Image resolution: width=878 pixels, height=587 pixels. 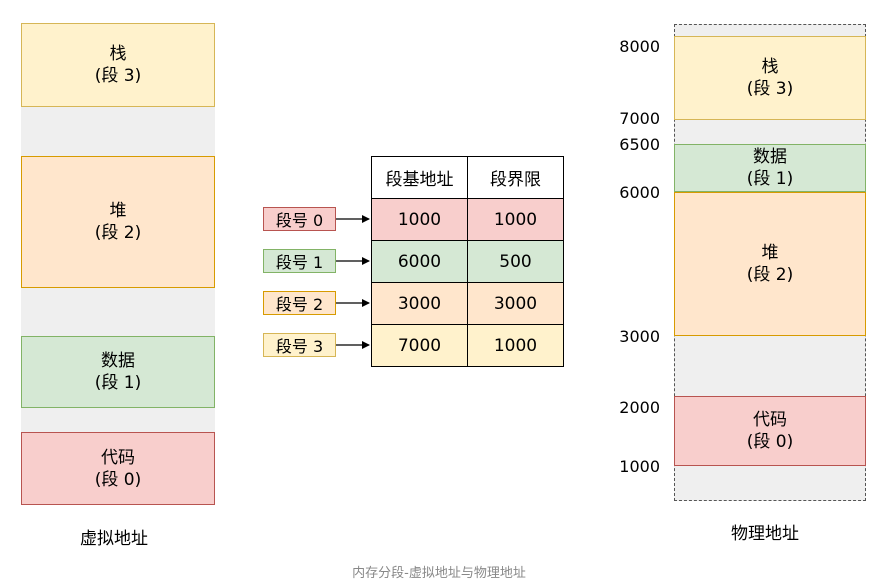 What do you see at coordinates (419, 219) in the screenshot?
I see `table-row-0-base: 1000` at bounding box center [419, 219].